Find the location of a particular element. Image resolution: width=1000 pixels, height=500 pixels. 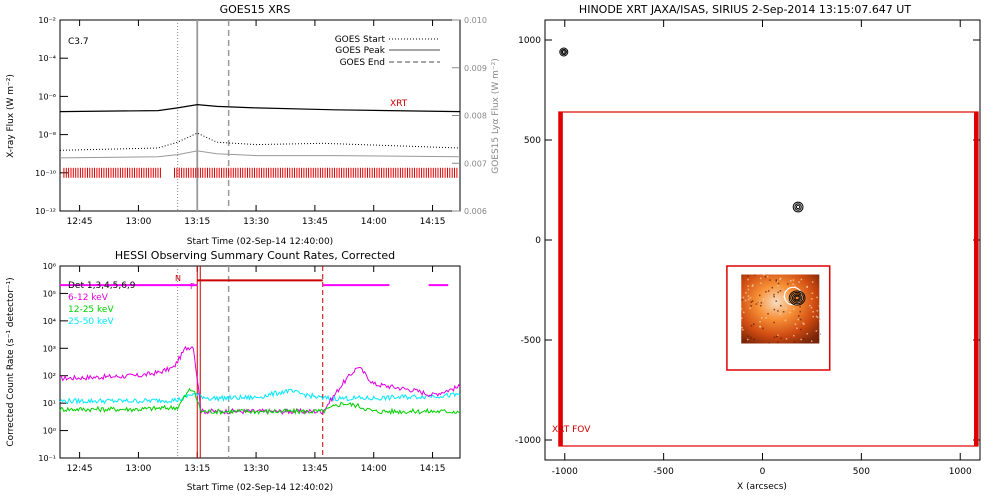

hessi-ytick-label: 10¹ is located at coordinates (49, 403).